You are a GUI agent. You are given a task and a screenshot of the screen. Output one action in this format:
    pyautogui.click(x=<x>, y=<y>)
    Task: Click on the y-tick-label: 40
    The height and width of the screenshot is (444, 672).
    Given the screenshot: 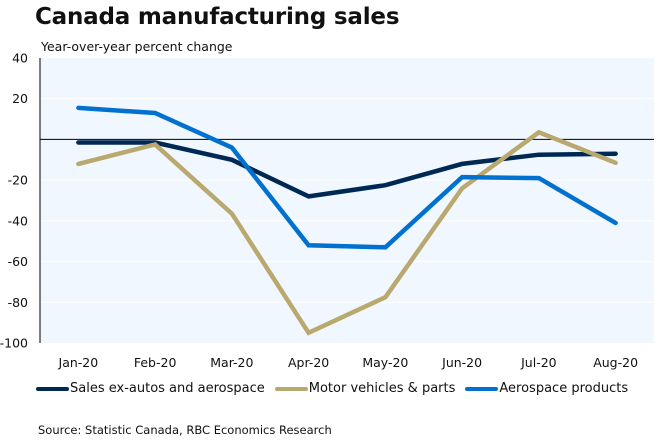 What is the action you would take?
    pyautogui.click(x=20, y=58)
    